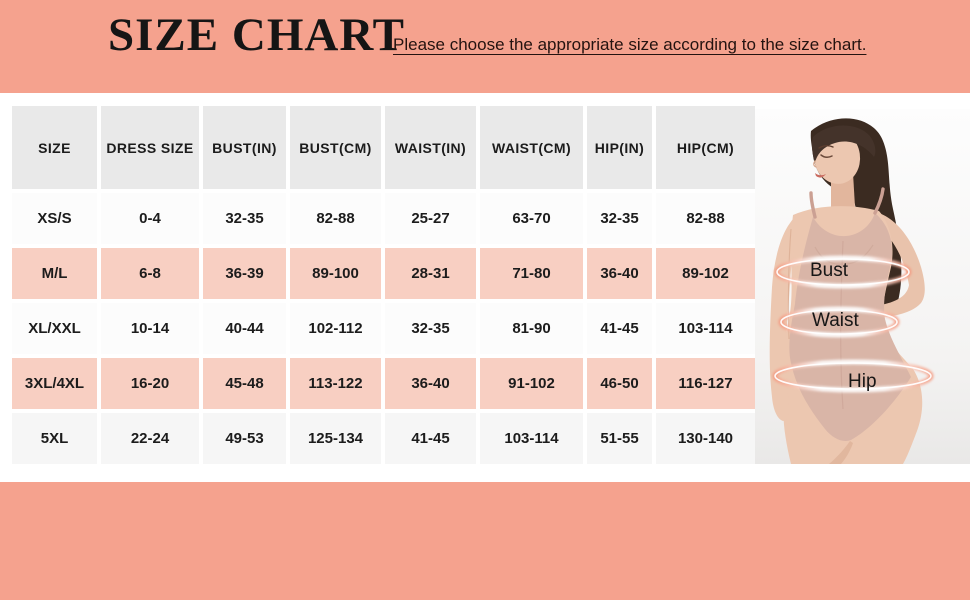 The width and height of the screenshot is (970, 600). What do you see at coordinates (150, 383) in the screenshot?
I see `table-cell: 16-20` at bounding box center [150, 383].